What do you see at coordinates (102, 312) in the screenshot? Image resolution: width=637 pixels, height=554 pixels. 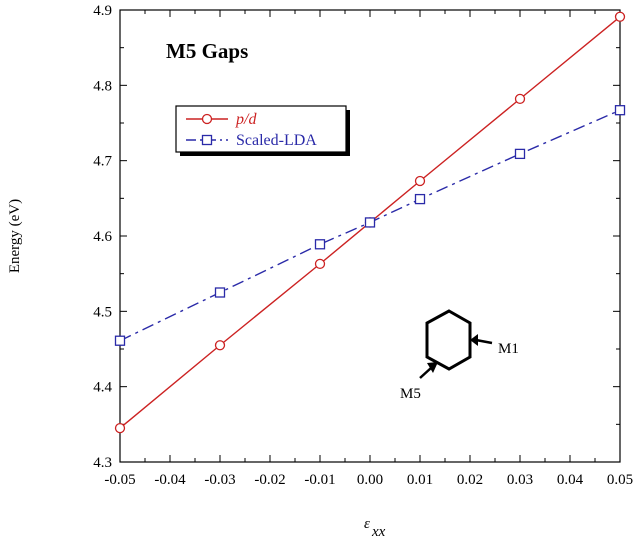 I see `y-tick-label: 4.5` at bounding box center [102, 312].